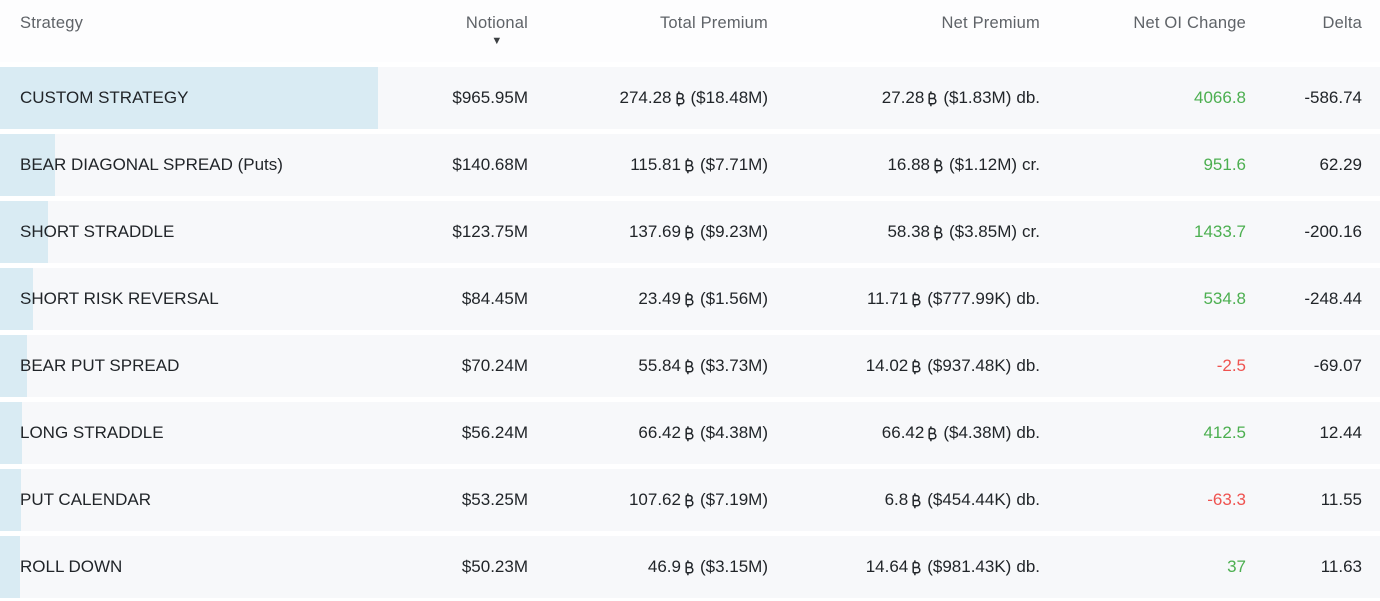 The width and height of the screenshot is (1380, 601). What do you see at coordinates (1031, 231) in the screenshot?
I see `net-premium-side: cr.` at bounding box center [1031, 231].